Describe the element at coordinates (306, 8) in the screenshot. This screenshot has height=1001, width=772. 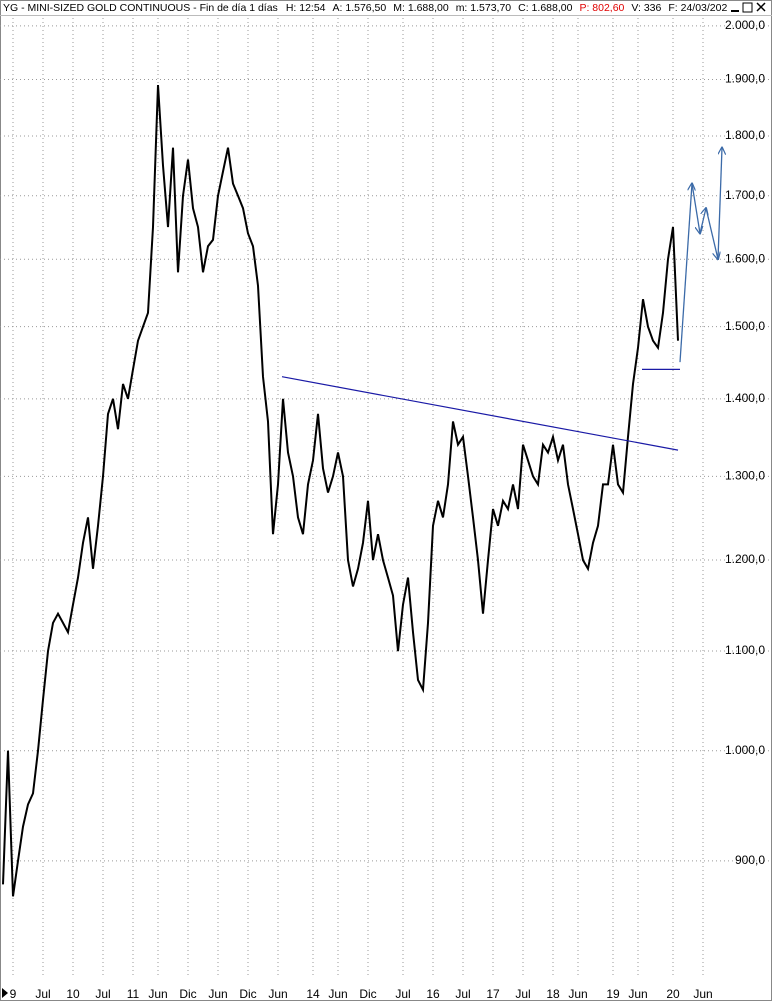
I see `header-field: H: 12:54` at that location.